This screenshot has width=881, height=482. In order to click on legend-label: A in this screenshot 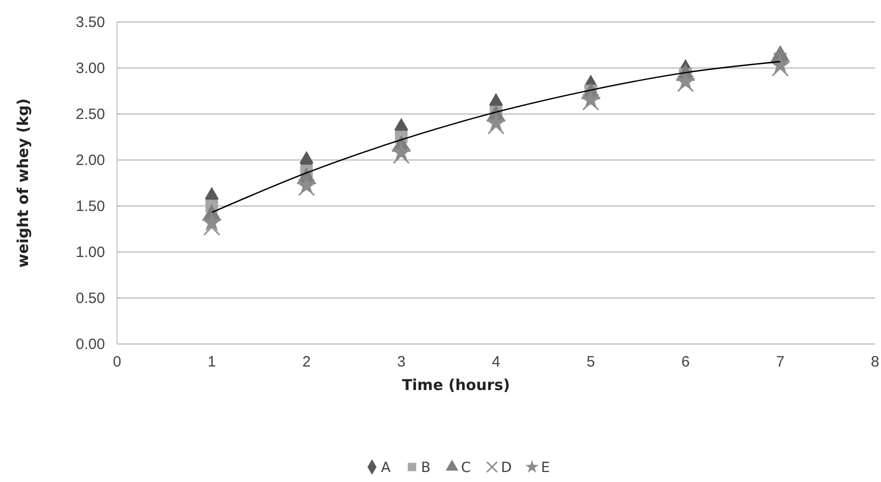, I will do `click(386, 468)`.